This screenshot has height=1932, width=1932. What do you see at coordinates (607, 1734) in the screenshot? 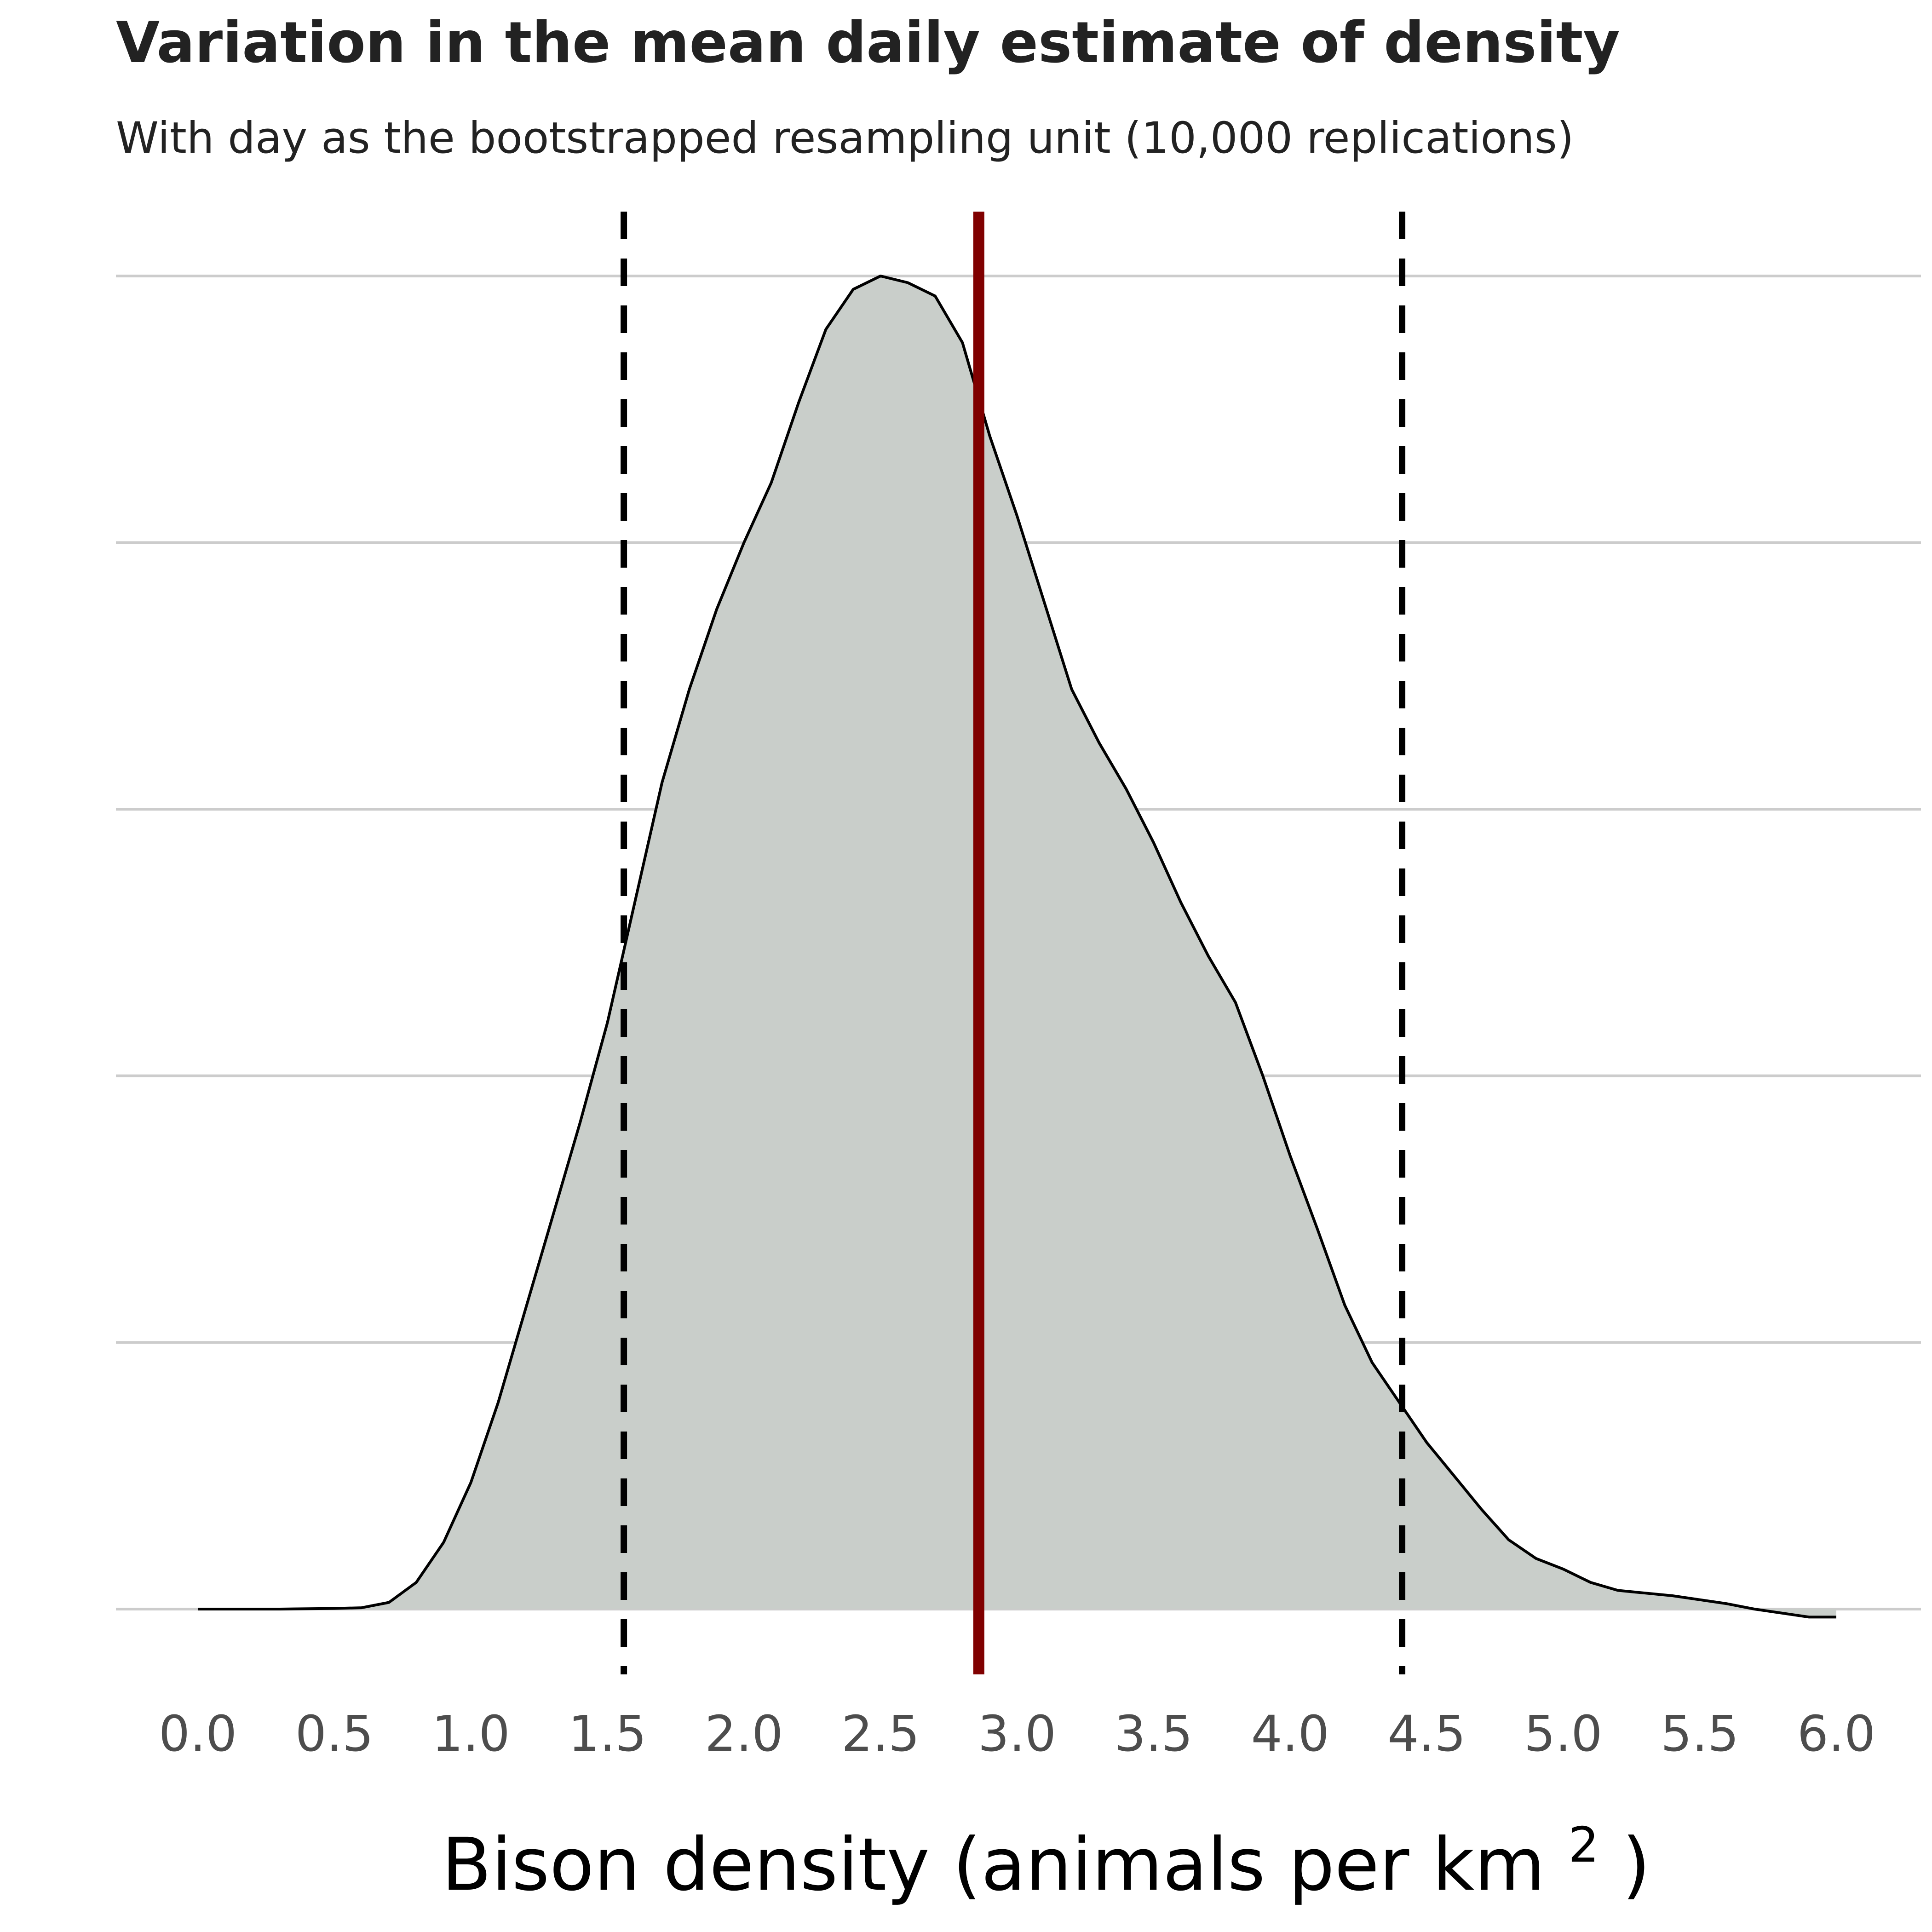
I see `x-tick-label: 1.5` at bounding box center [607, 1734].